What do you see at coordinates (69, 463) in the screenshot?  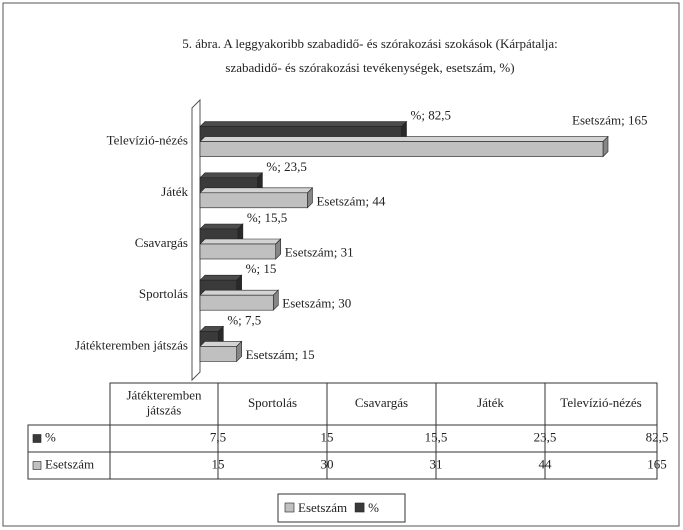 I see `table-row-label: Esetszám` at bounding box center [69, 463].